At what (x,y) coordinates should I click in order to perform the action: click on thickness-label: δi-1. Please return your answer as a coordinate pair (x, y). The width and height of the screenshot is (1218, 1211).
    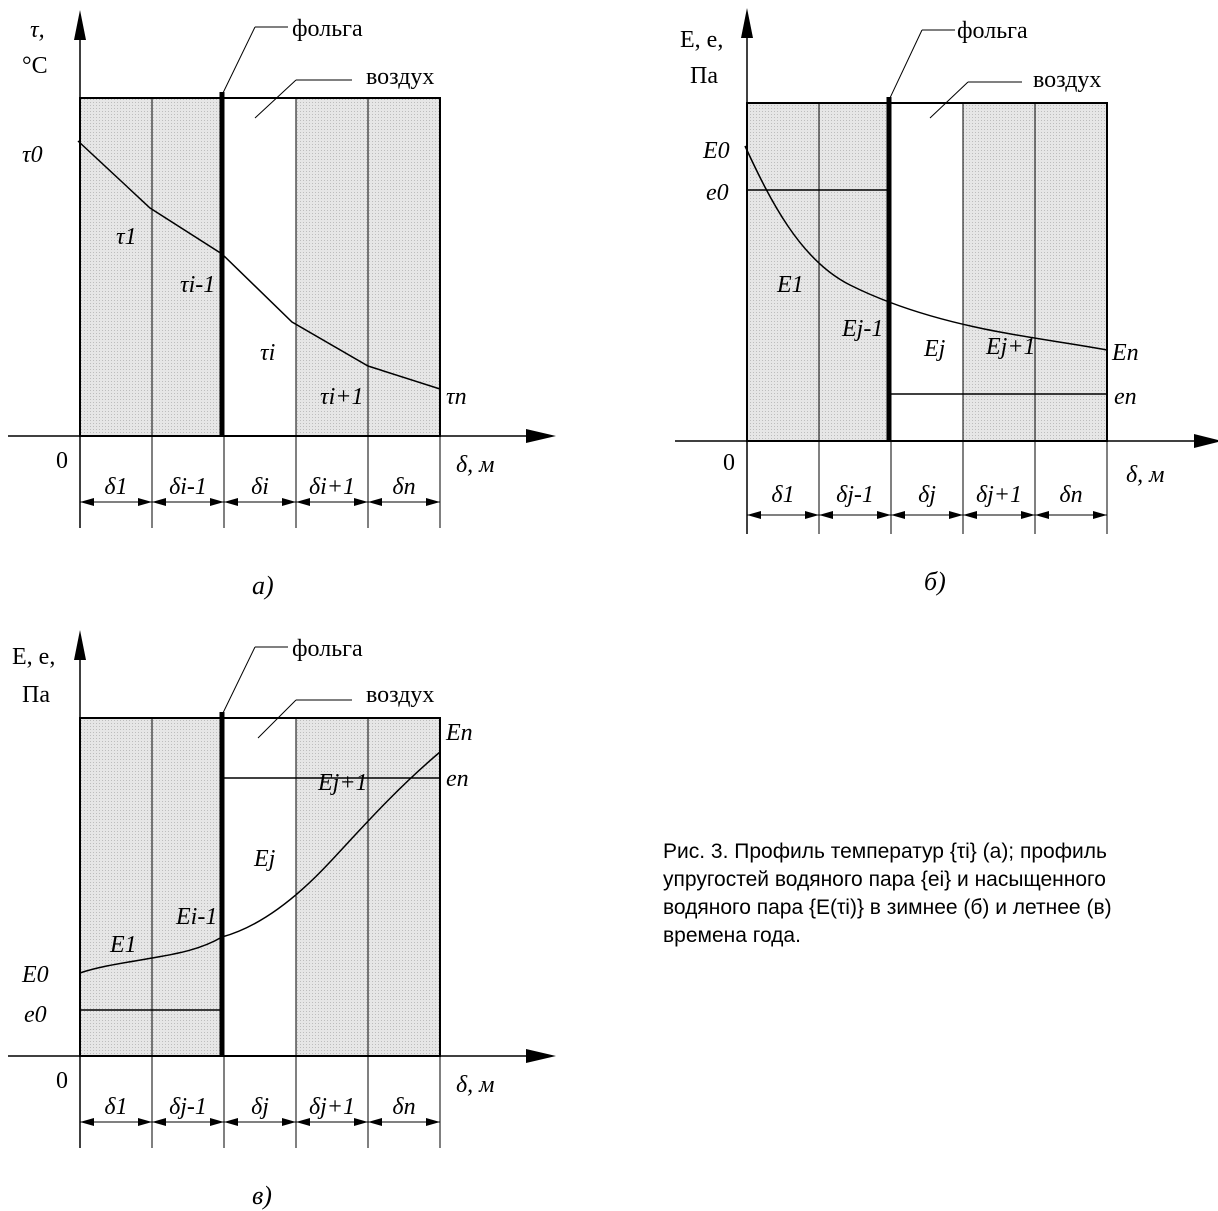
    Looking at the image, I should click on (188, 487).